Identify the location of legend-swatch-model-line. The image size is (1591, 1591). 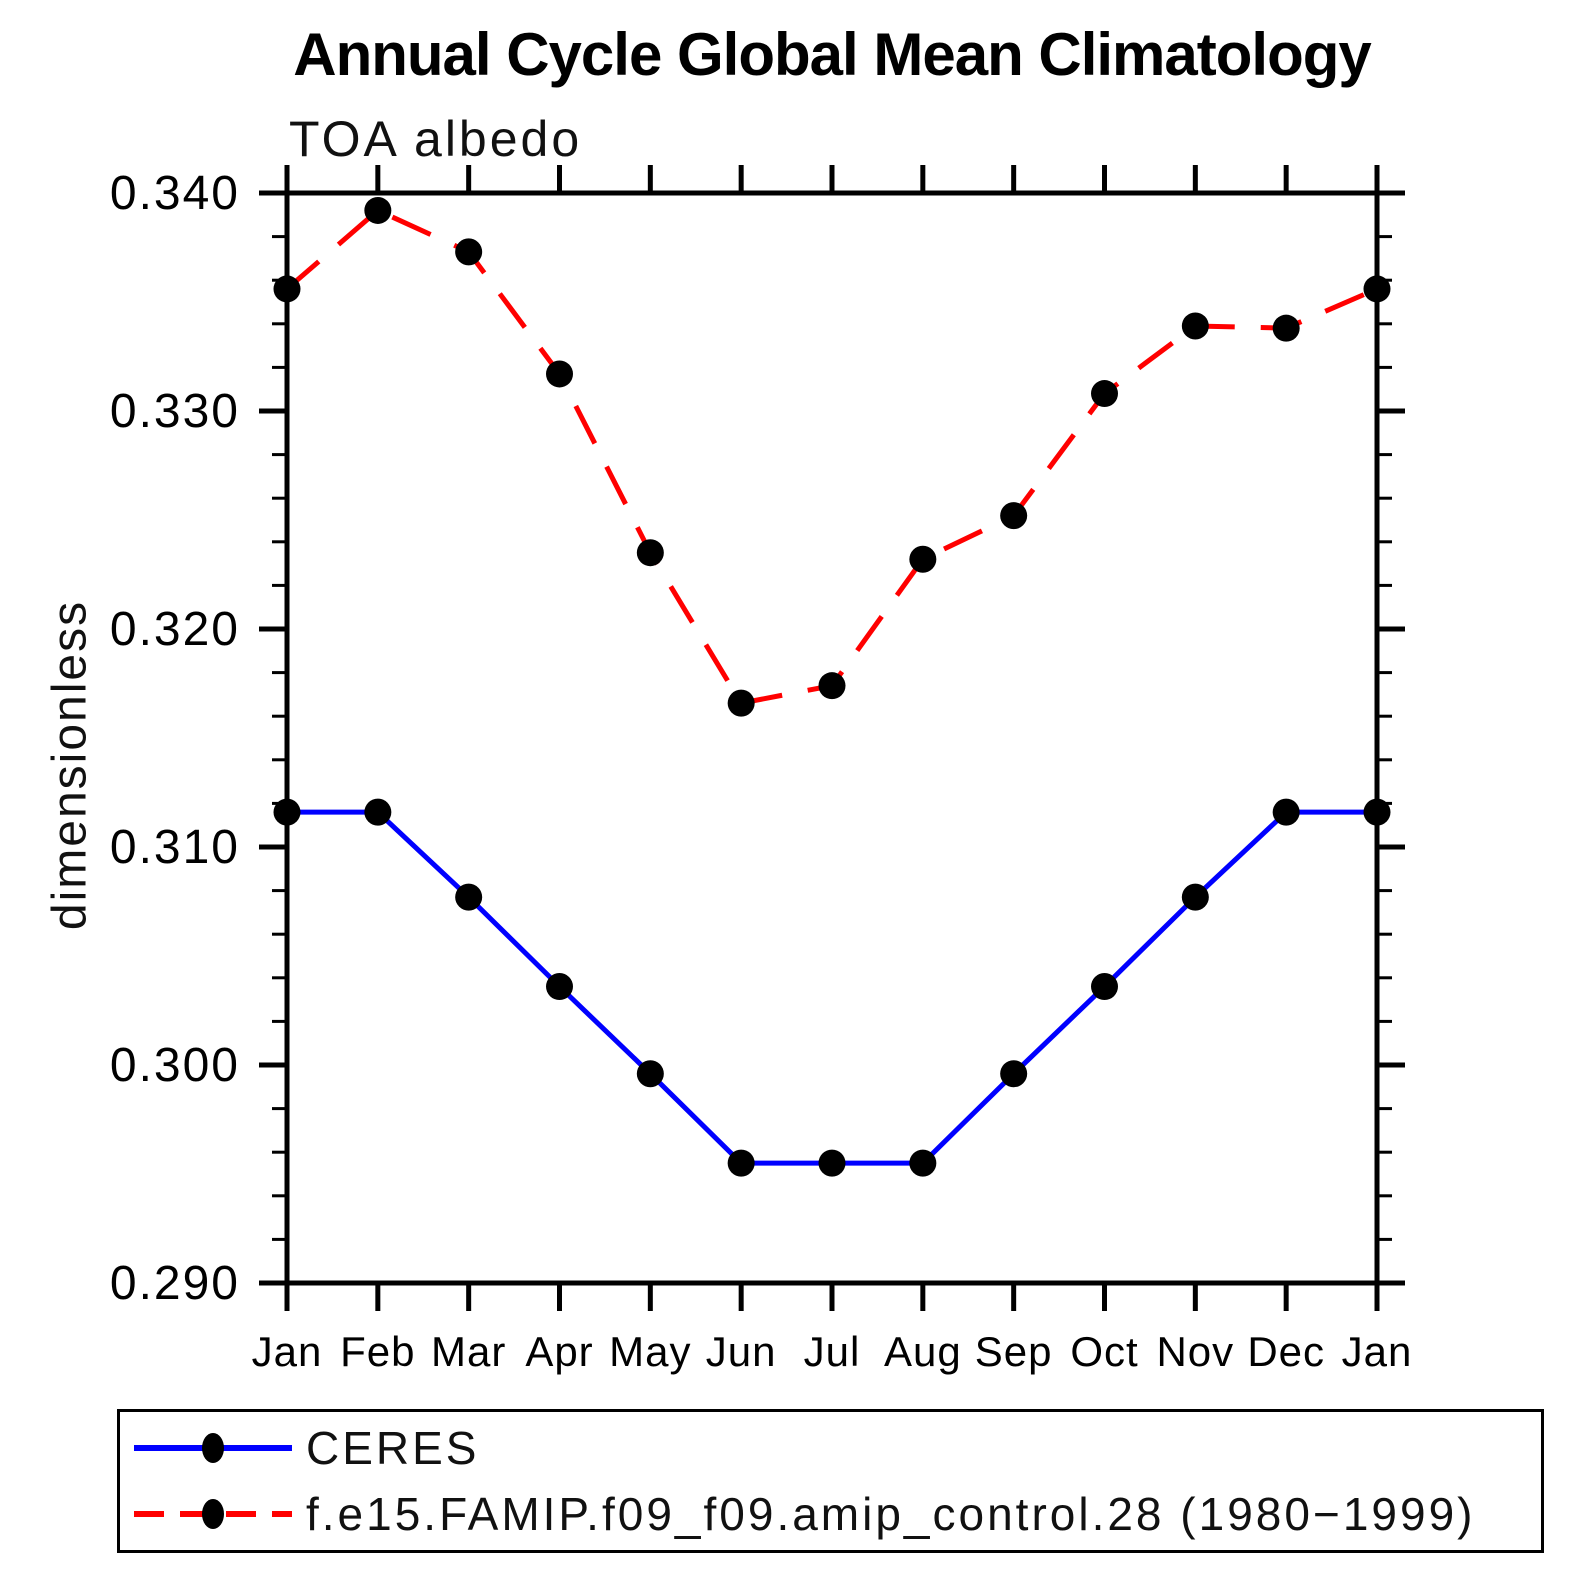
(213, 1514).